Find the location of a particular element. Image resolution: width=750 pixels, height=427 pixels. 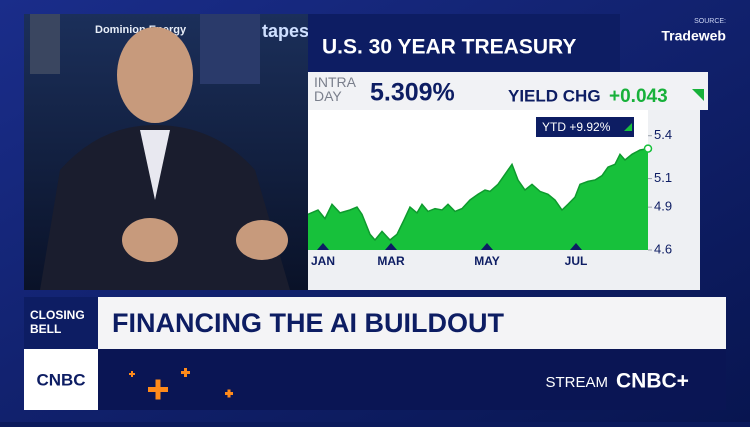

x-tick-label: MAR is located at coordinates (391, 261).